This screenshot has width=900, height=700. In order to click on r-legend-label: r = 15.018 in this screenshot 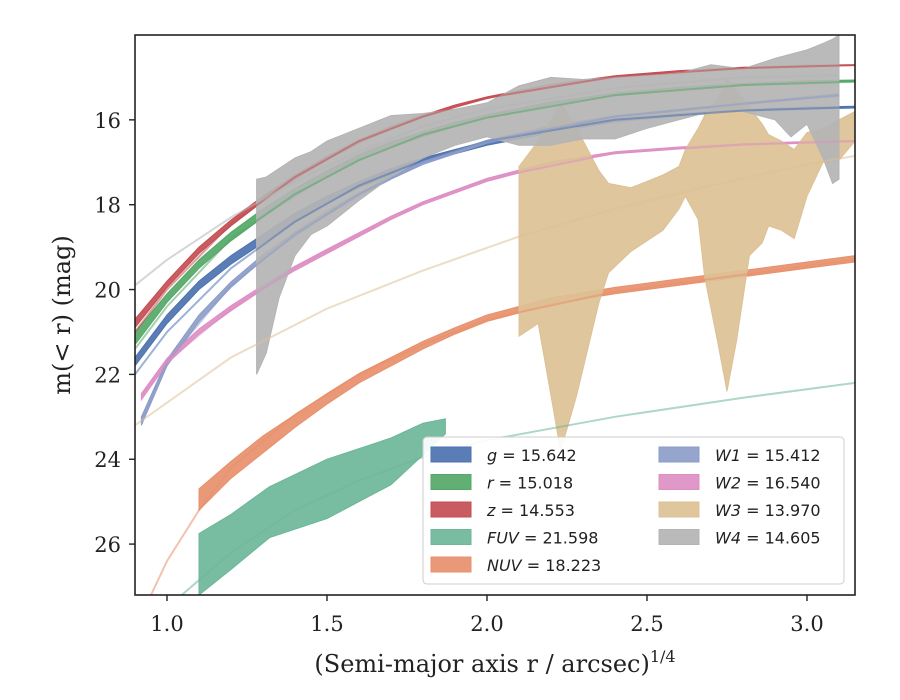, I will do `click(530, 483)`.